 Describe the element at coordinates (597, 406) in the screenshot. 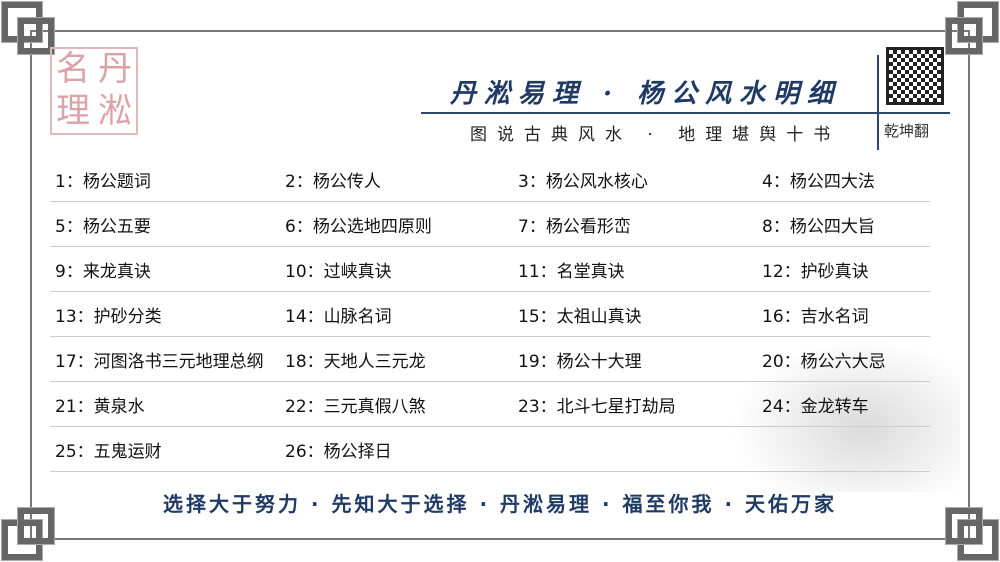

I see `list-item: 23：北斗七星打劫局` at that location.